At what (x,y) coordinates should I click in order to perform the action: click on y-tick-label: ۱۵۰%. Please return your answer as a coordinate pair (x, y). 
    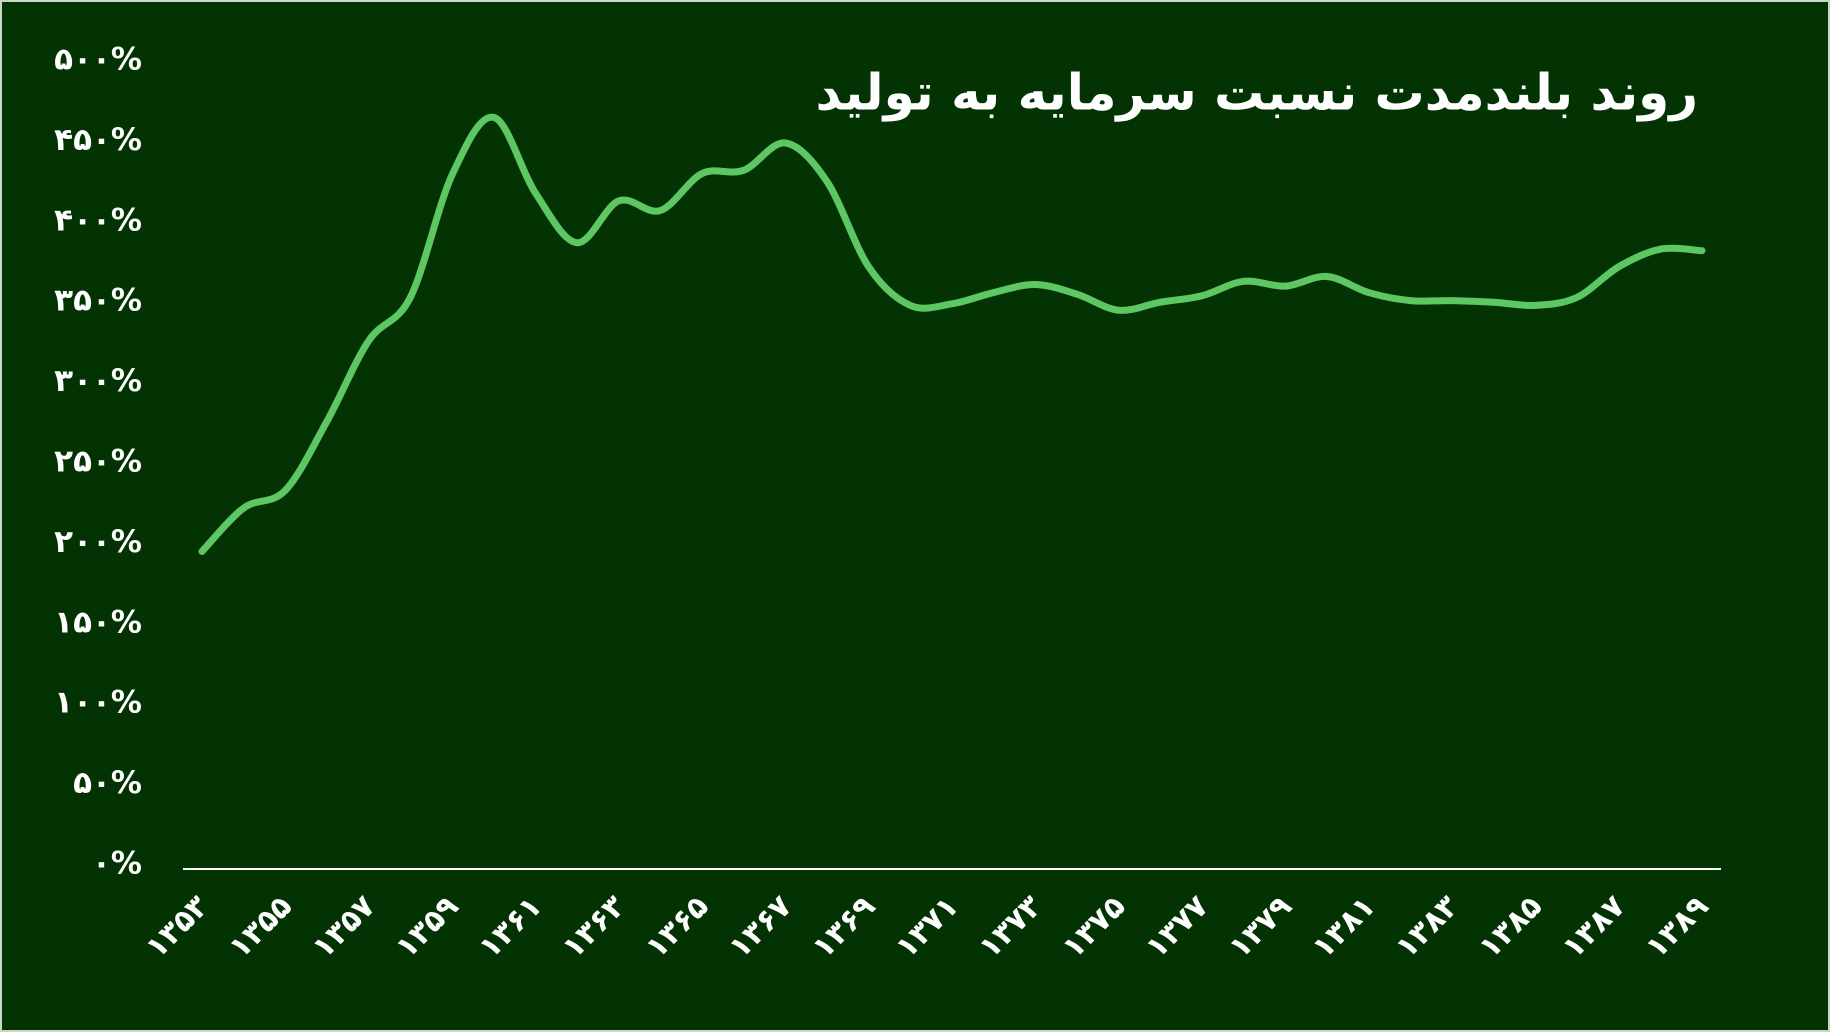
    Looking at the image, I should click on (98, 622).